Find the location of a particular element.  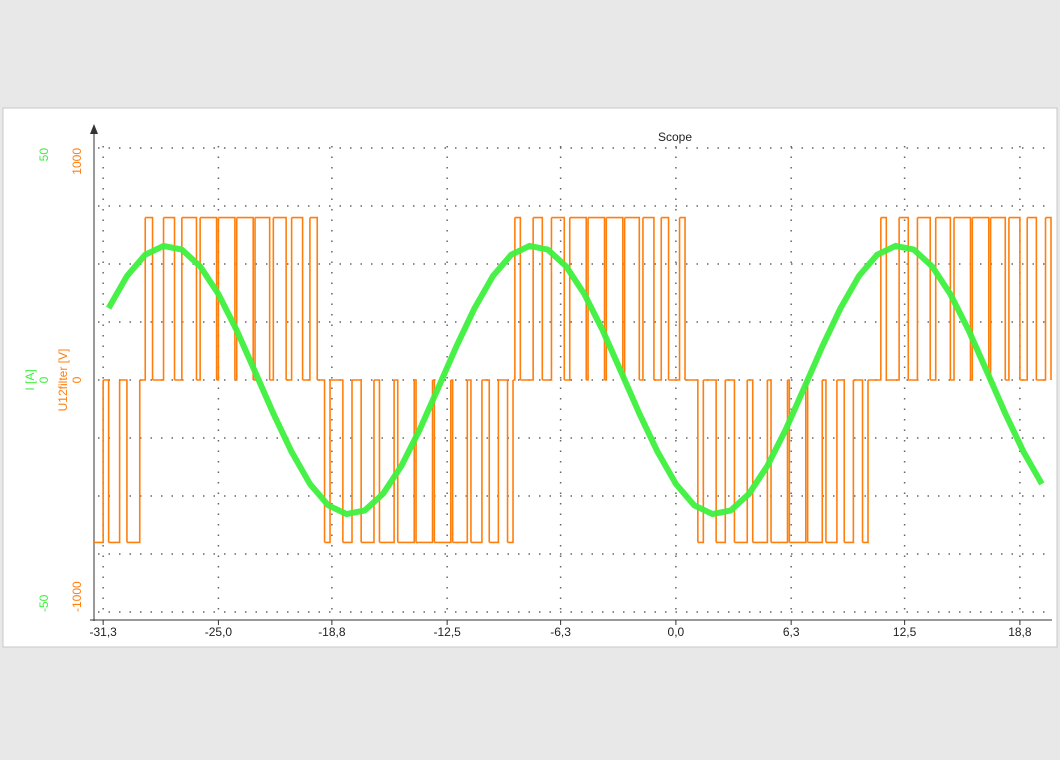

x-tick-label: 6,3 is located at coordinates (791, 632).